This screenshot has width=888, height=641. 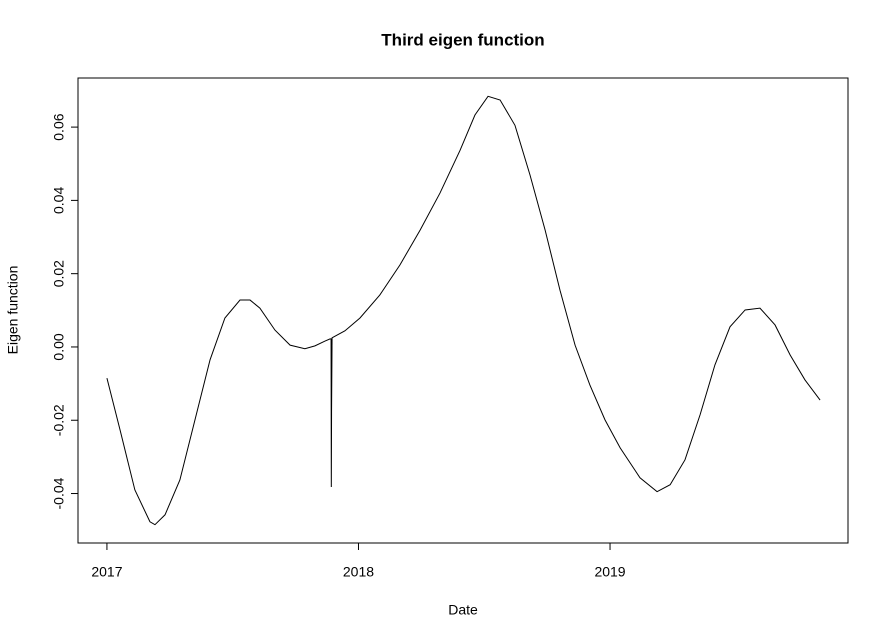 What do you see at coordinates (59, 420) in the screenshot?
I see `y-tick-label: -0.02` at bounding box center [59, 420].